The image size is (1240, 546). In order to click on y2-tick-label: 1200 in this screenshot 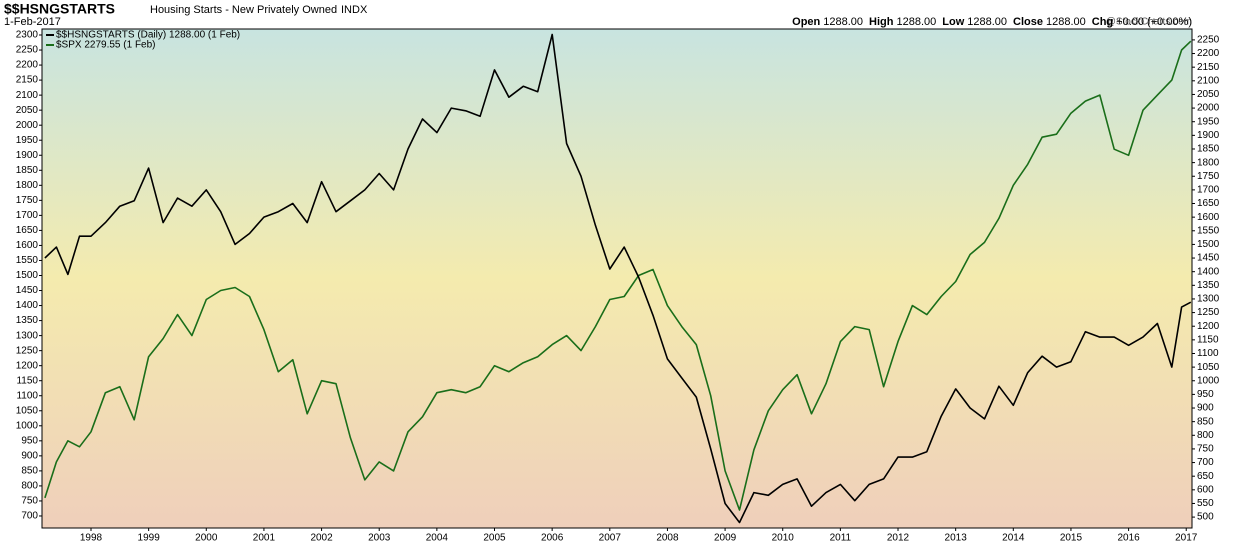, I will do `click(1208, 326)`.